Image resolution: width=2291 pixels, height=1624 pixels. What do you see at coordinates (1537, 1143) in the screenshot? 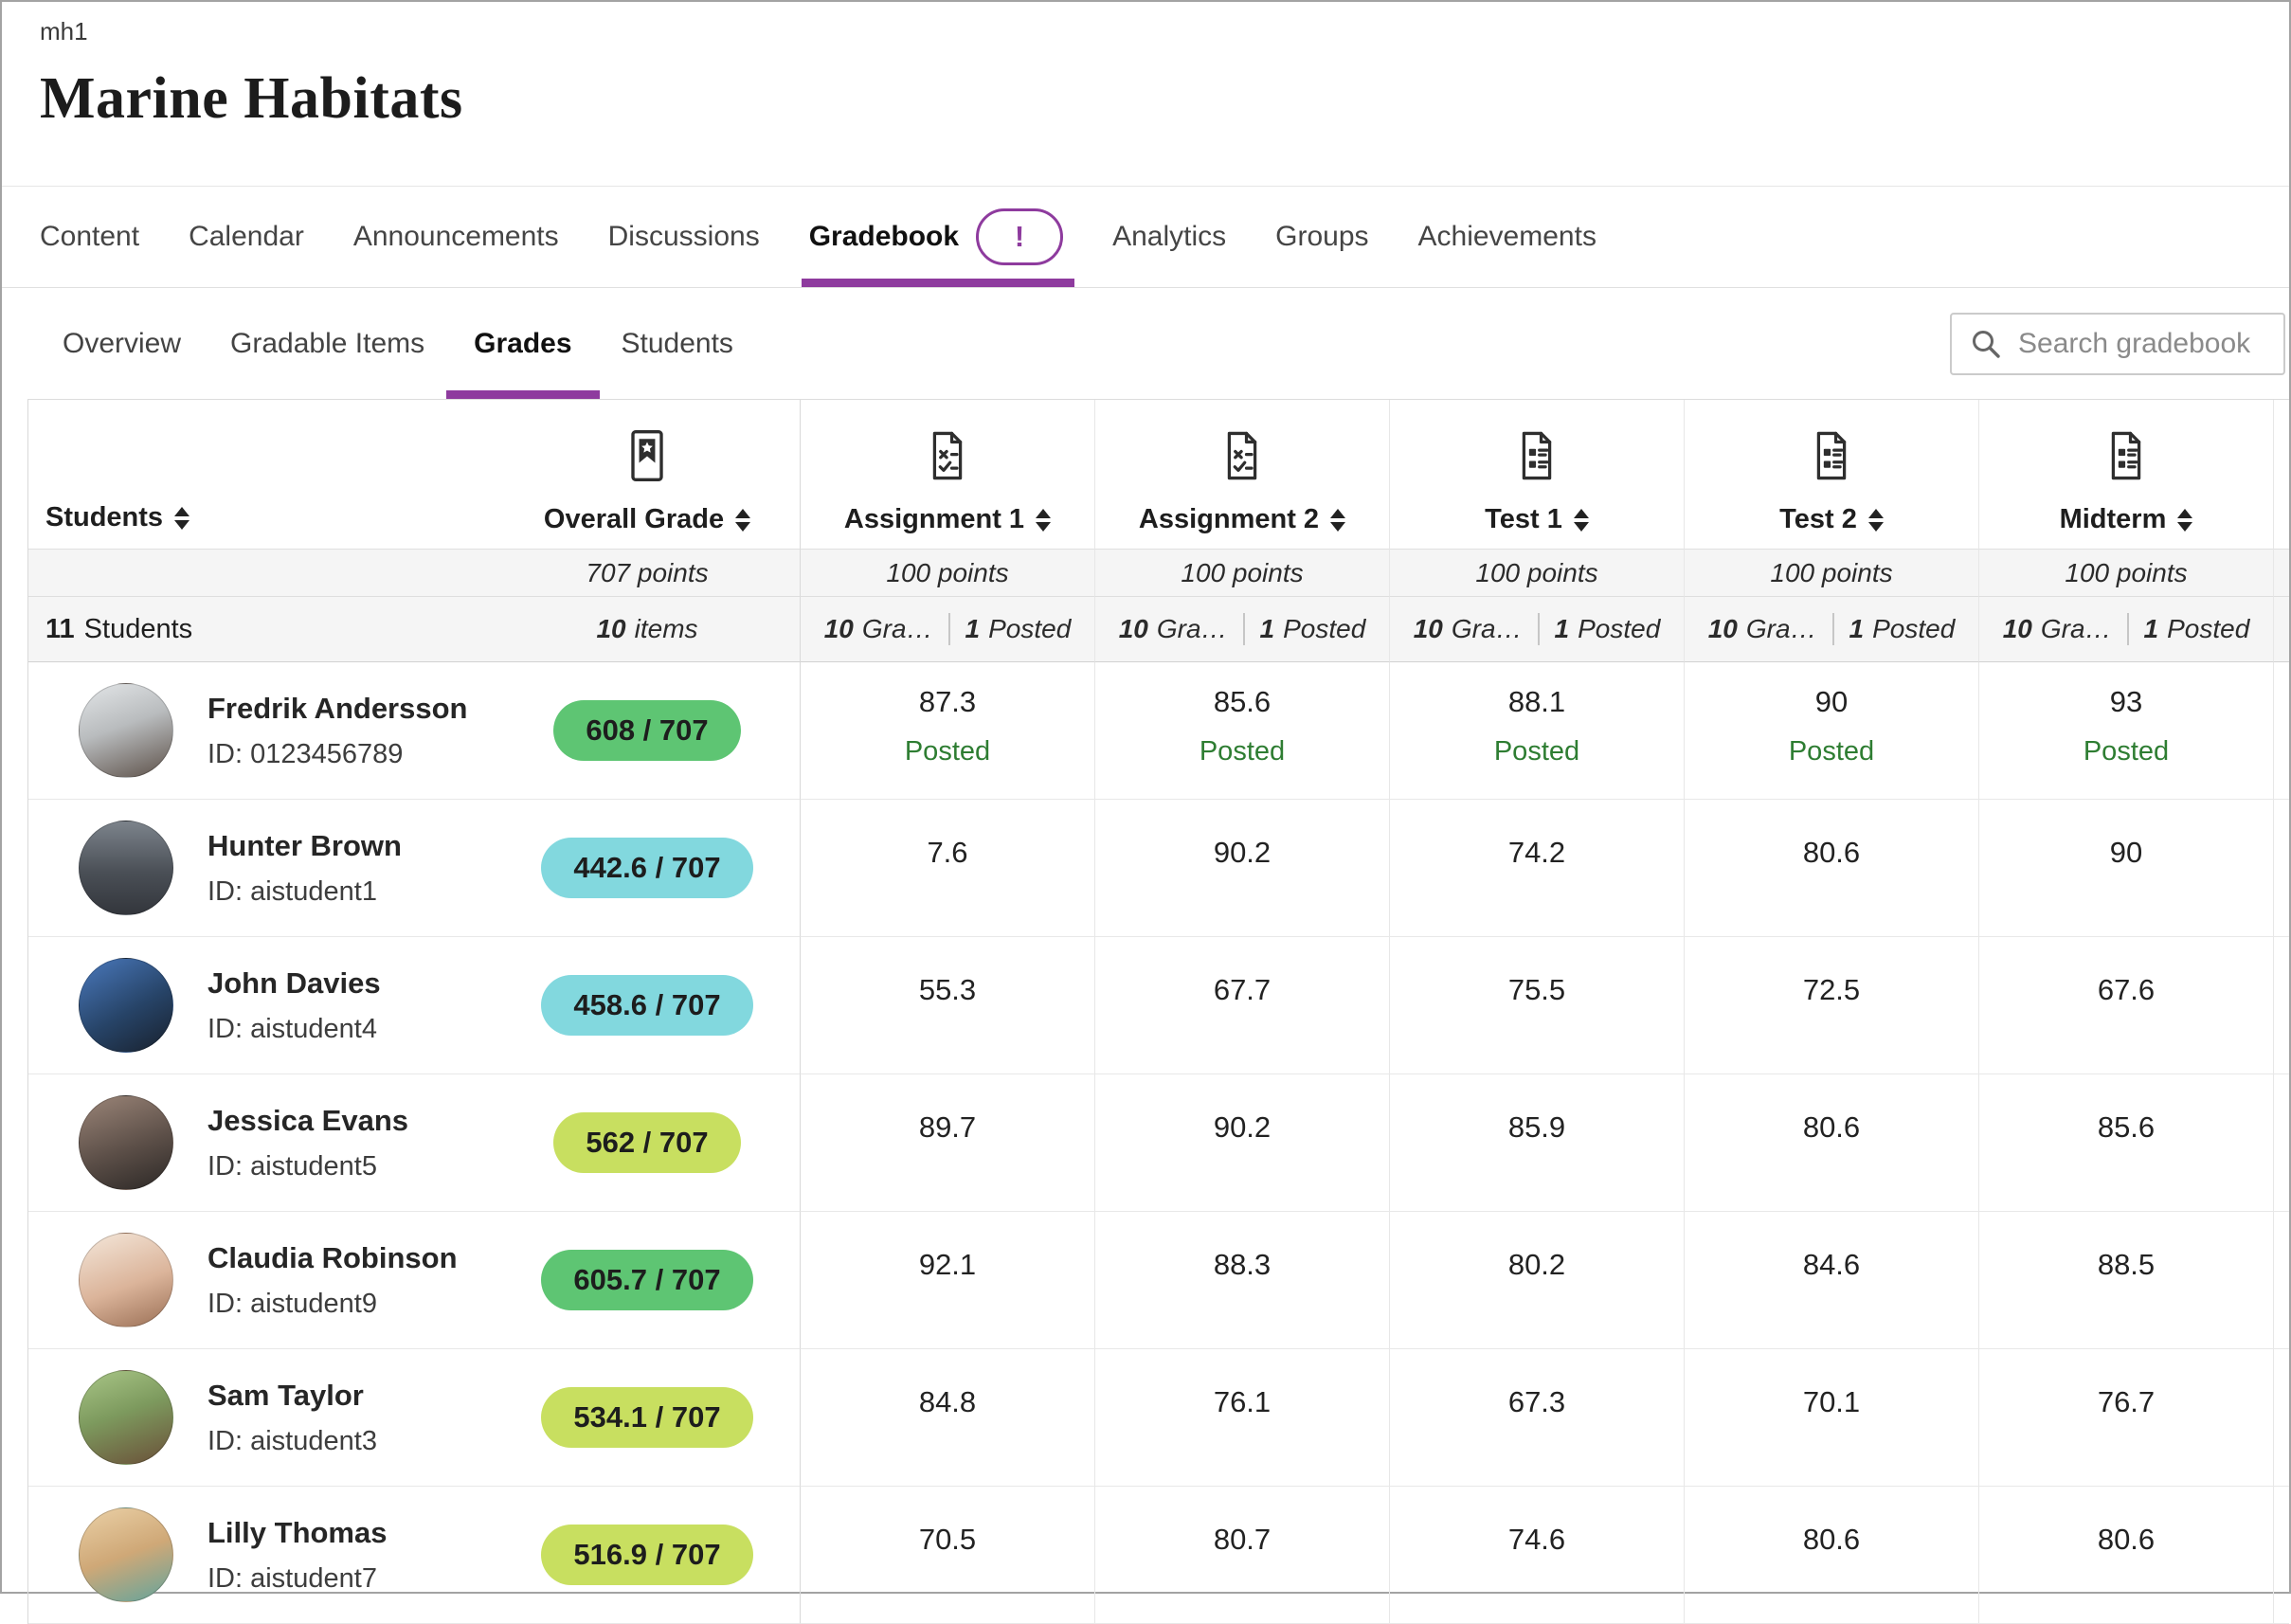
I see `grade-cell: 85.9` at bounding box center [1537, 1143].